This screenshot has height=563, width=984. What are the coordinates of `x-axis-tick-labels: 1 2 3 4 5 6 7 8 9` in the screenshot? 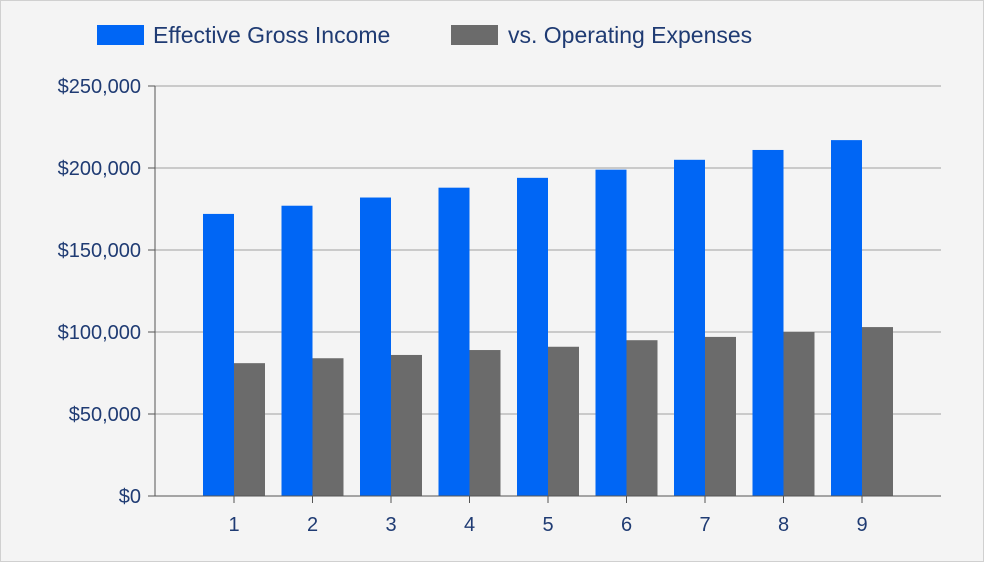 It's located at (547, 525).